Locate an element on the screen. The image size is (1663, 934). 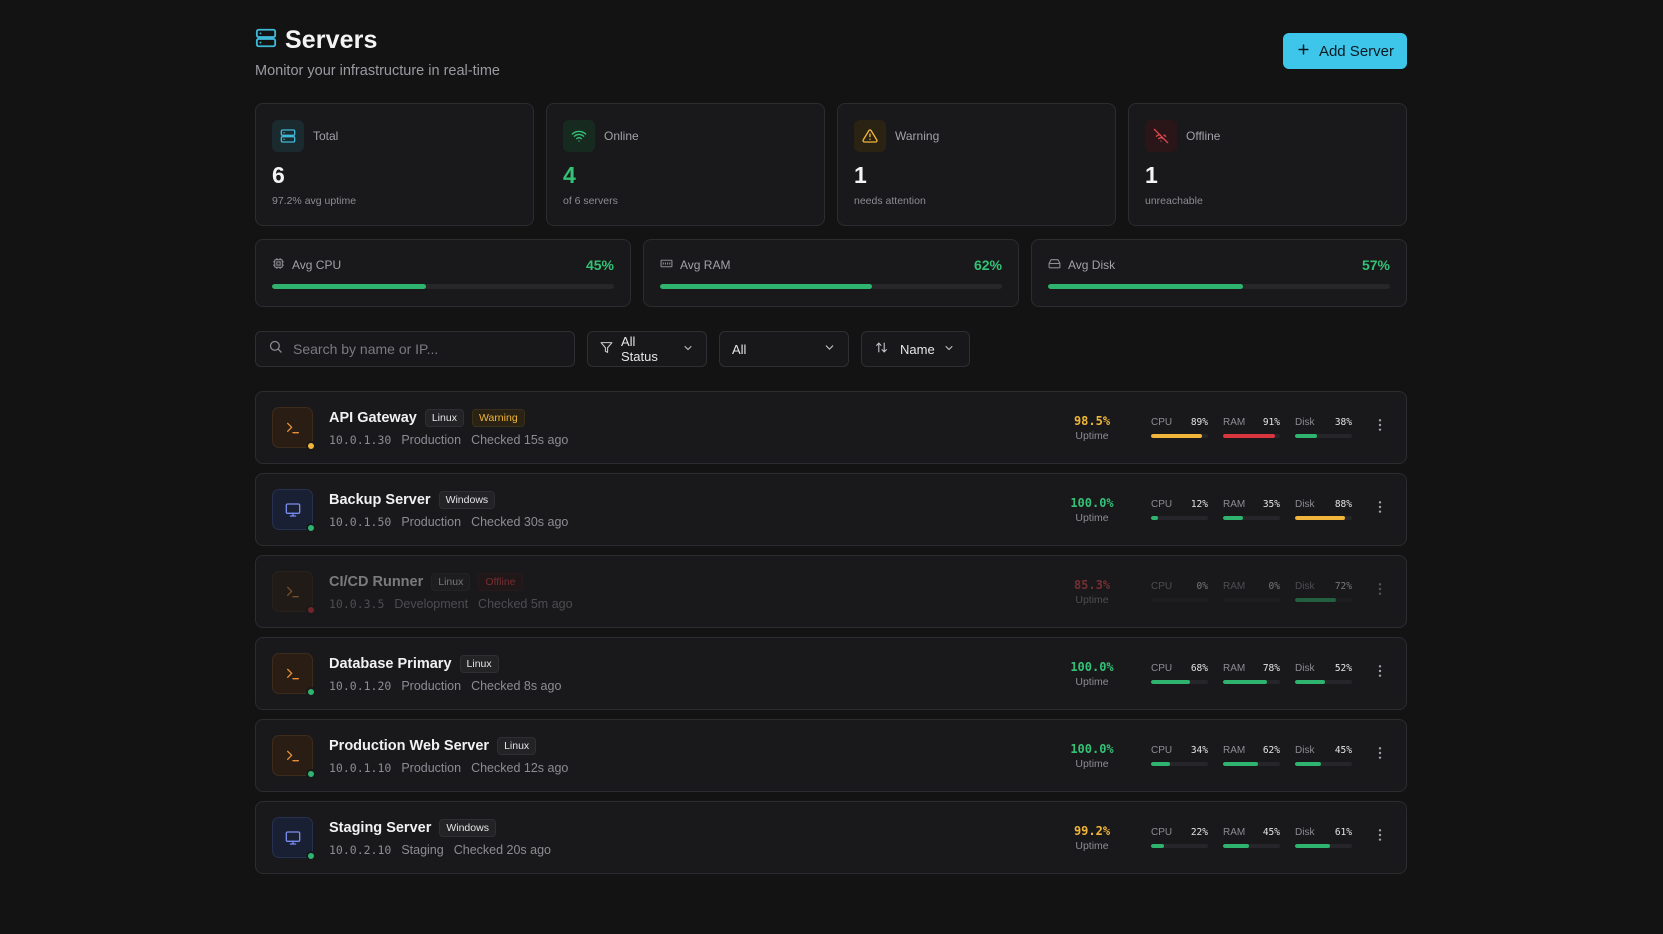
stat-value: 1 is located at coordinates (1151, 175).